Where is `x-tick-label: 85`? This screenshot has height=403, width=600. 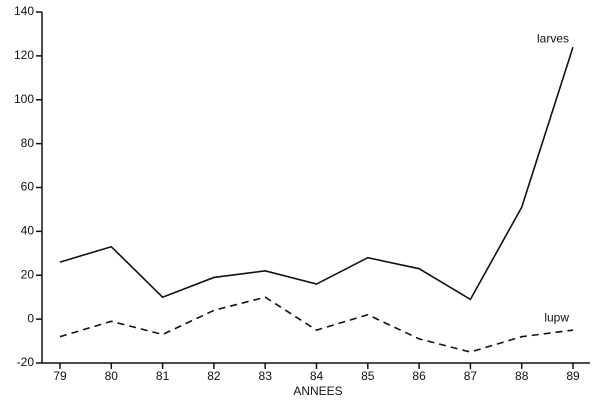 x-tick-label: 85 is located at coordinates (368, 376).